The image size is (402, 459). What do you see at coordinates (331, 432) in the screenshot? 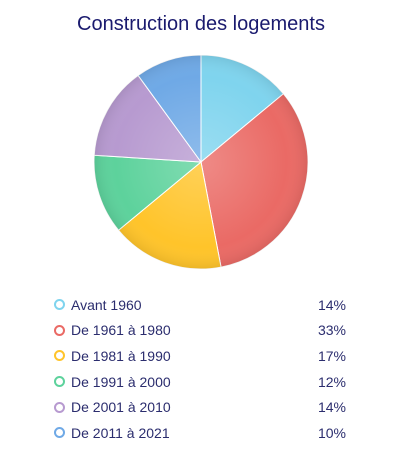
I see `legend-value: 10%` at bounding box center [331, 432].